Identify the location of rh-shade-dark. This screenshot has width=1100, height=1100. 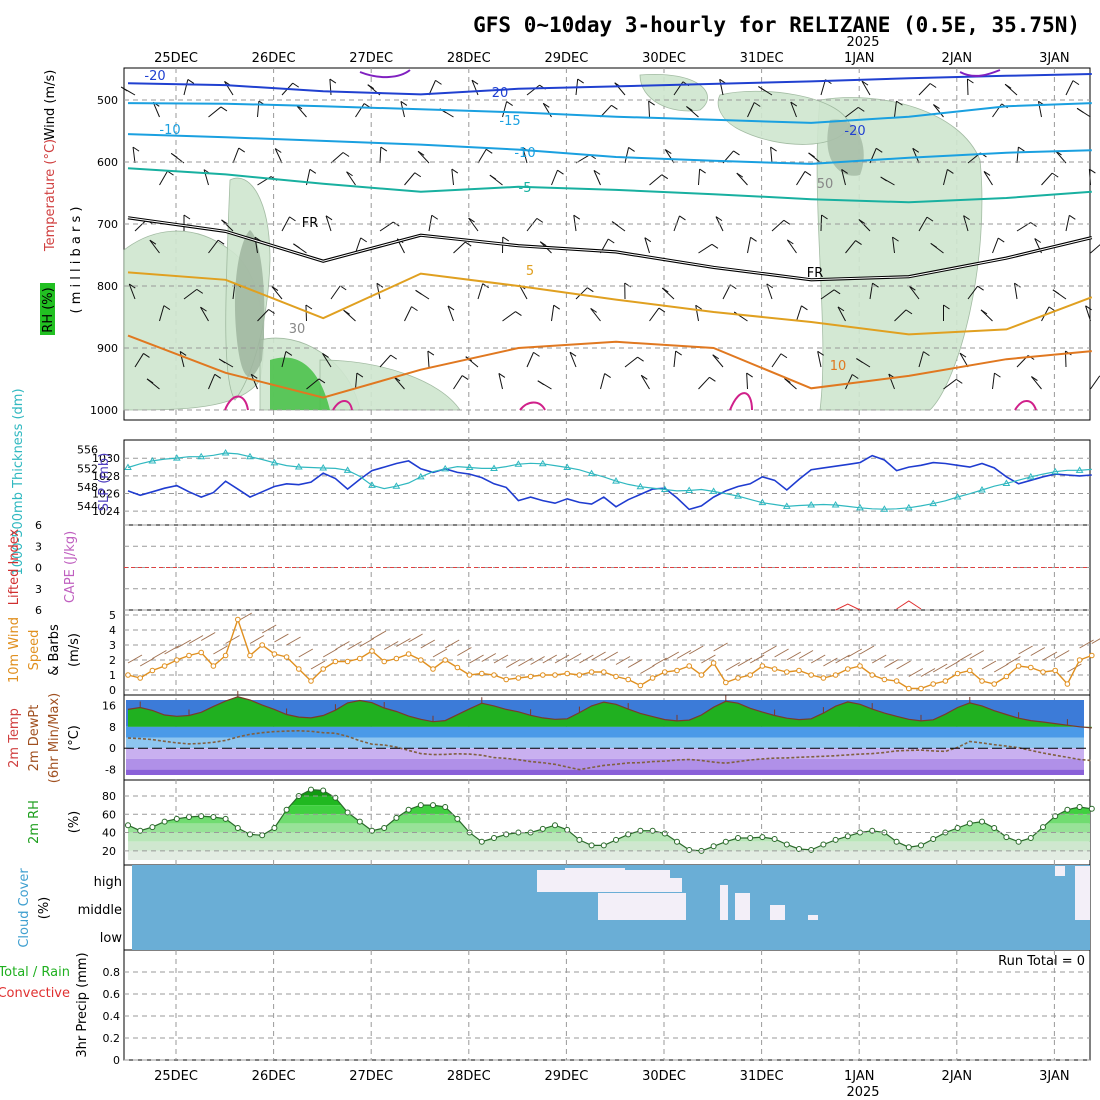
(249, 303).